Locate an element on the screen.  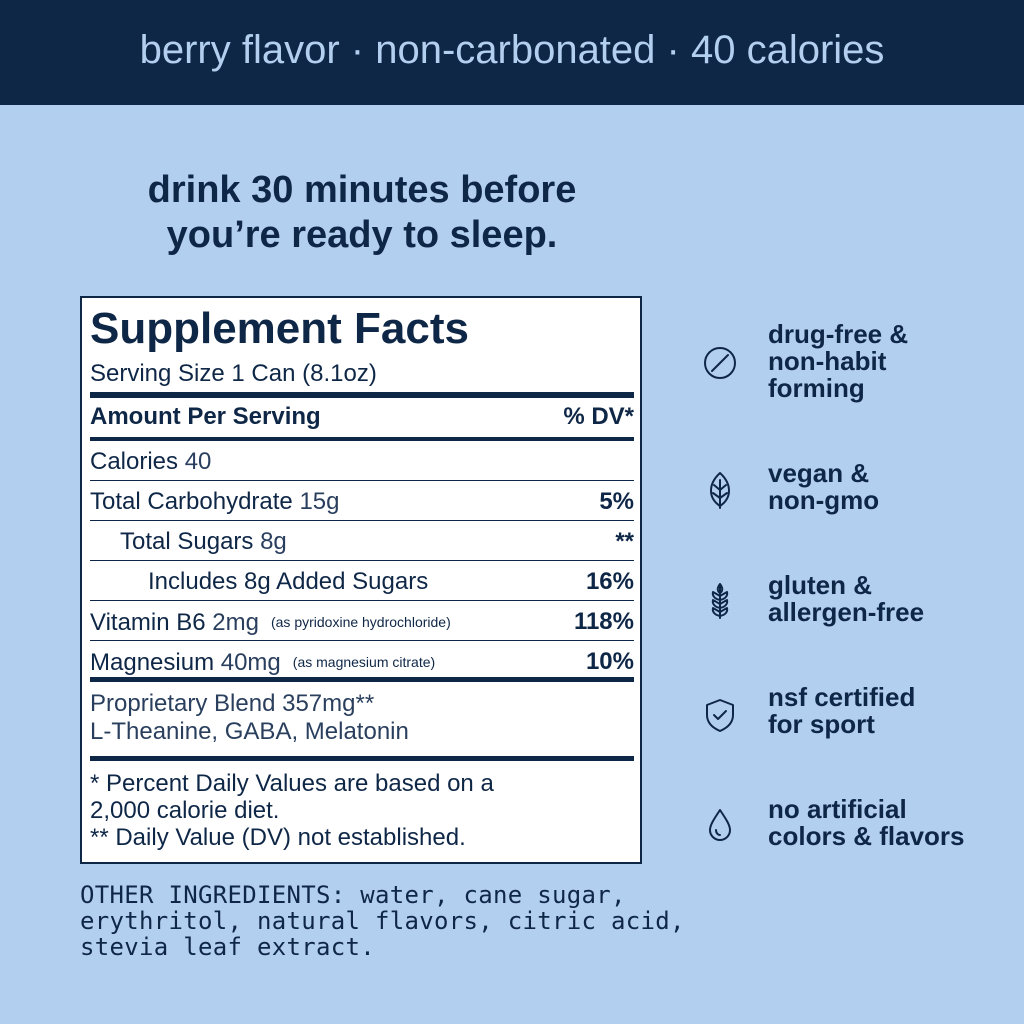
feature-text: nsf certified is located at coordinates (842, 697).